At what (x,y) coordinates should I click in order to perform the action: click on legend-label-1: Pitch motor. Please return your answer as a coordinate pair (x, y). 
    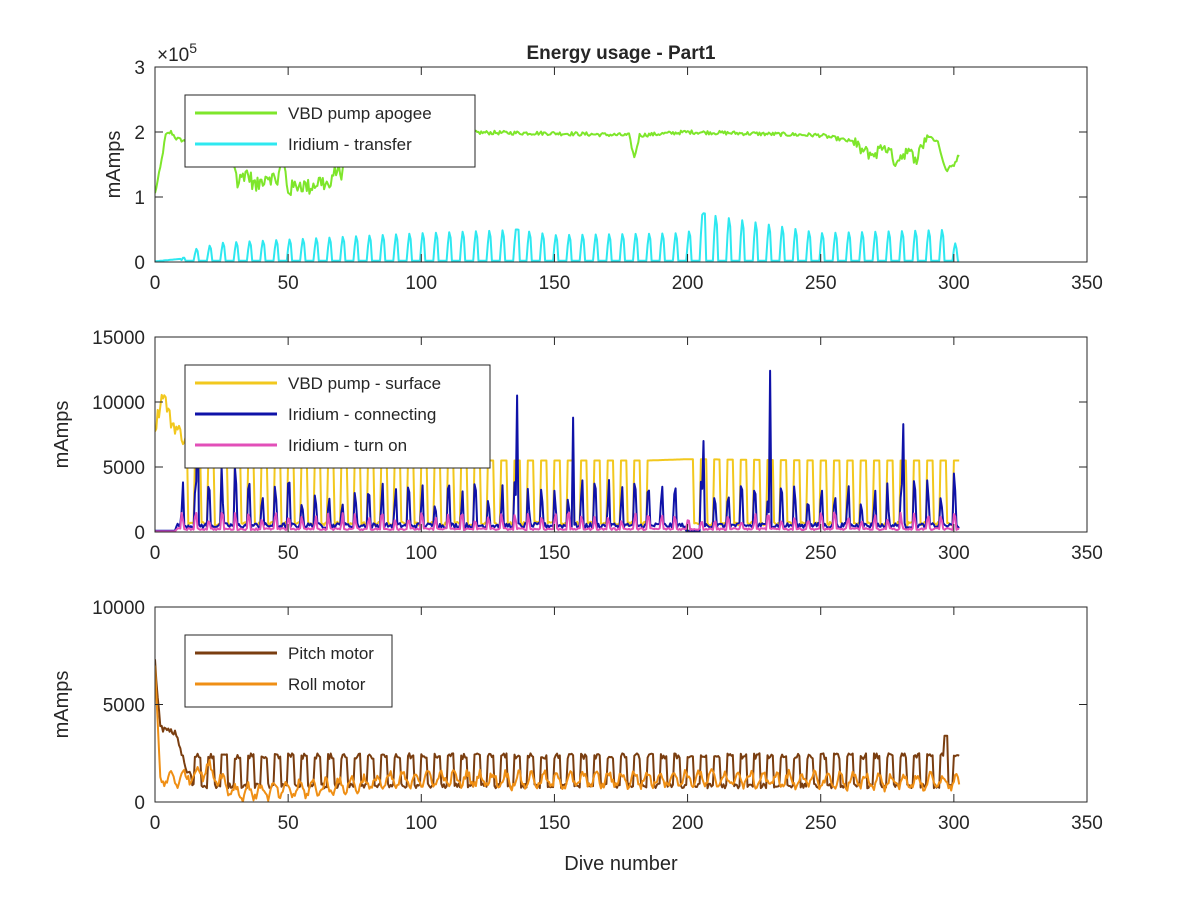
    Looking at the image, I should click on (331, 653).